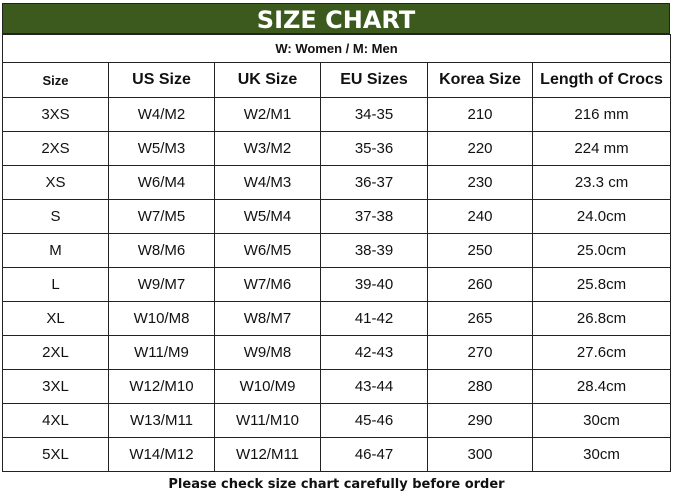 The height and width of the screenshot is (497, 673). I want to click on table-cell: 3XS, so click(55, 114).